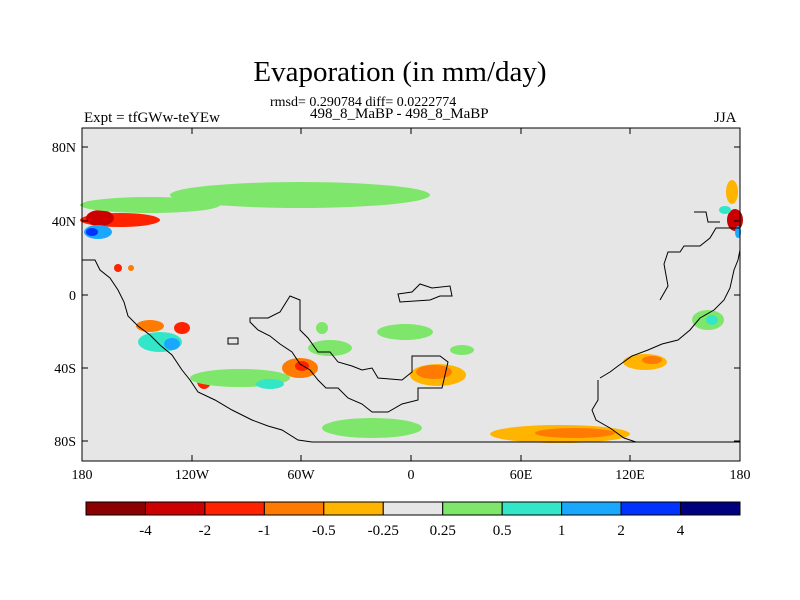 This screenshot has height=600, width=800. What do you see at coordinates (575, 433) in the screenshot?
I see `anomaly-southern-ocean-core` at bounding box center [575, 433].